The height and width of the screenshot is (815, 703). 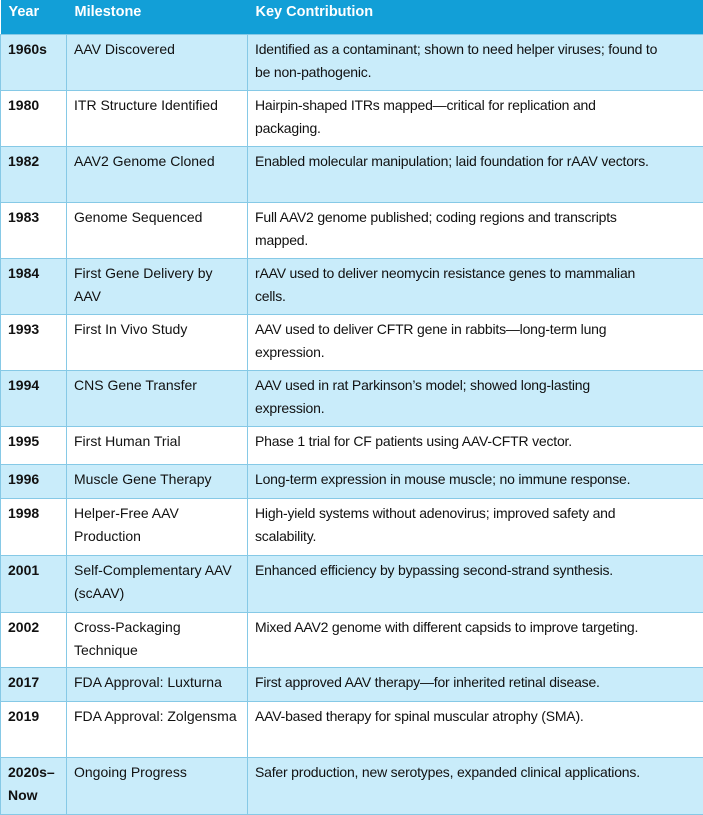 What do you see at coordinates (157, 730) in the screenshot?
I see `milestone-cell: FDA Approval: Zolgensma` at bounding box center [157, 730].